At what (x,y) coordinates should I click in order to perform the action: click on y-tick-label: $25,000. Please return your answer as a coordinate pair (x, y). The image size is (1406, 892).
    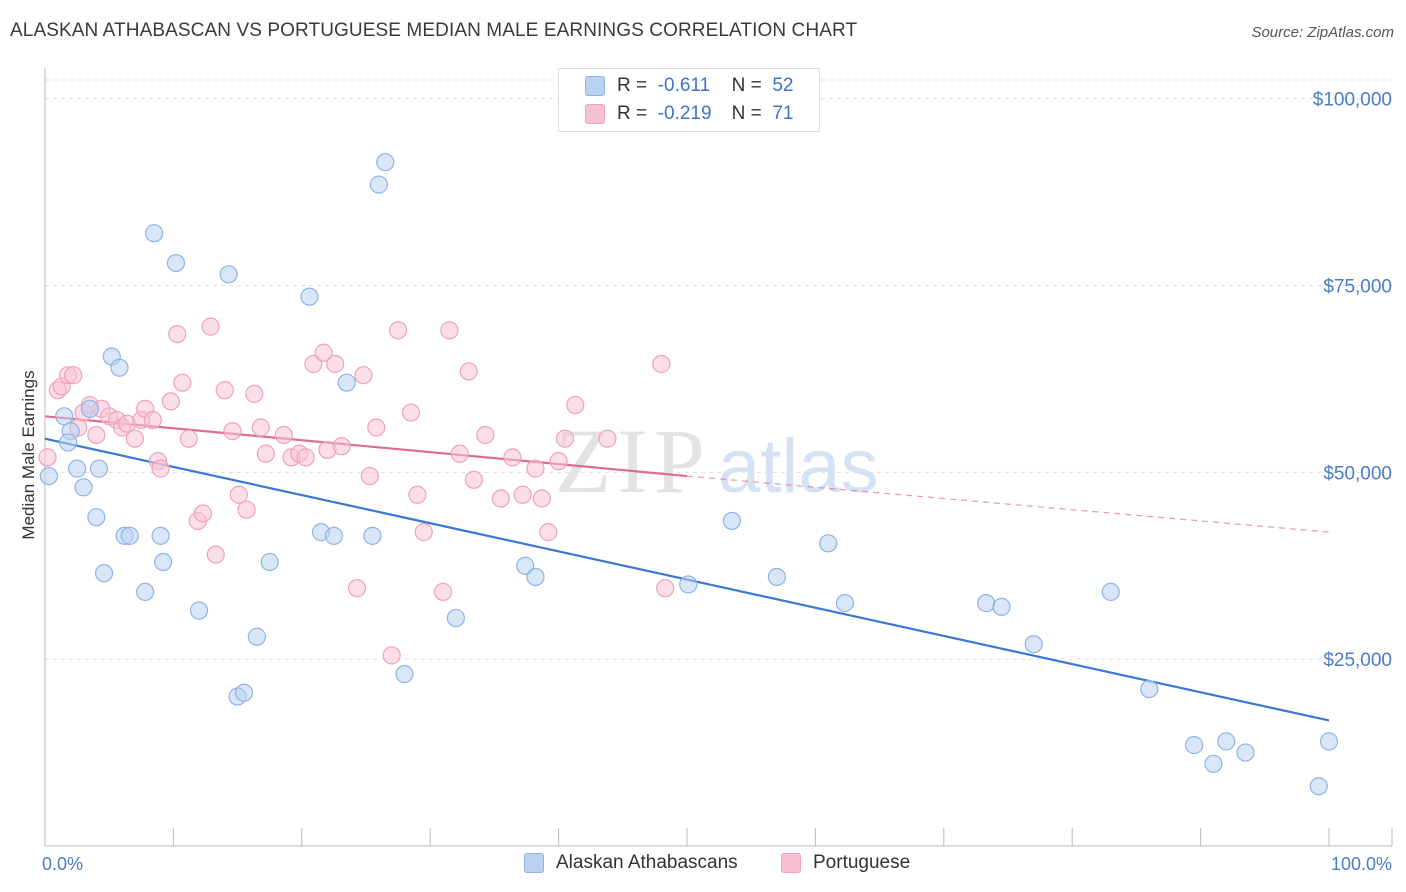
    Looking at the image, I should click on (1357, 660).